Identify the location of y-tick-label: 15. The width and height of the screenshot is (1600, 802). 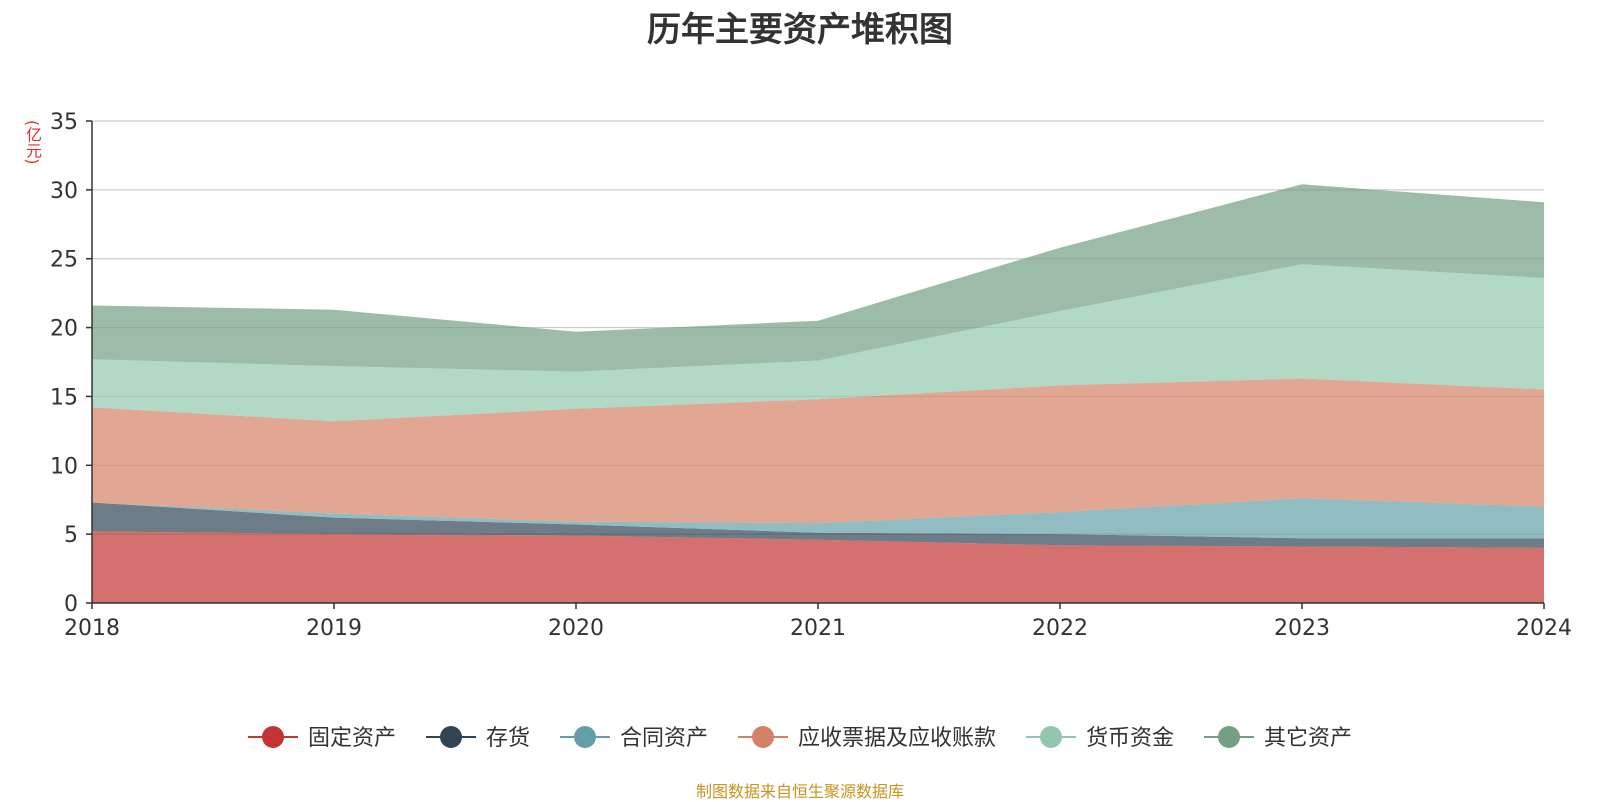
(64, 397).